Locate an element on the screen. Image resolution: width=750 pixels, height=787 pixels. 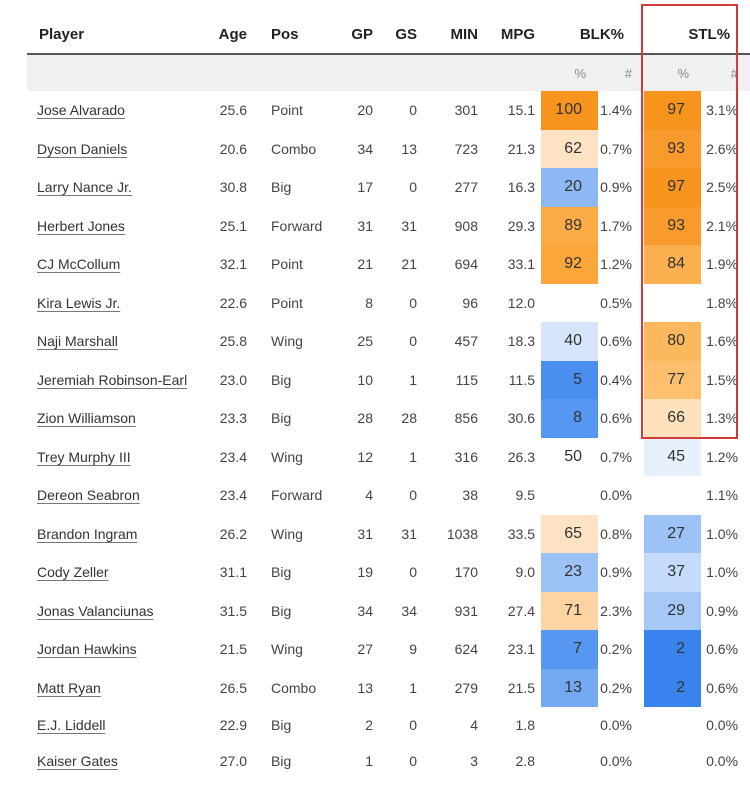
gp-cell: 4 is located at coordinates (369, 495).